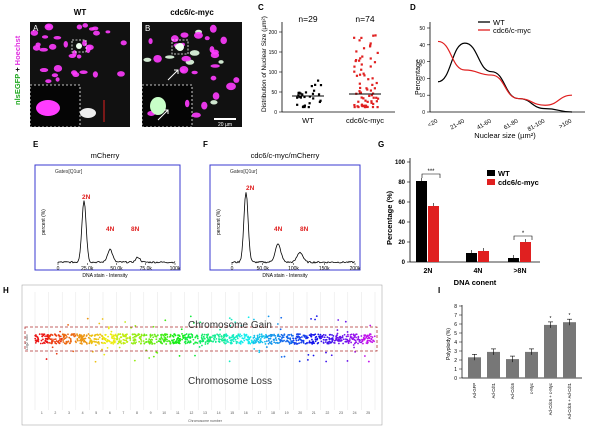 The image size is (600, 429). I want to click on x-tick-label: 5, so click(96, 413).